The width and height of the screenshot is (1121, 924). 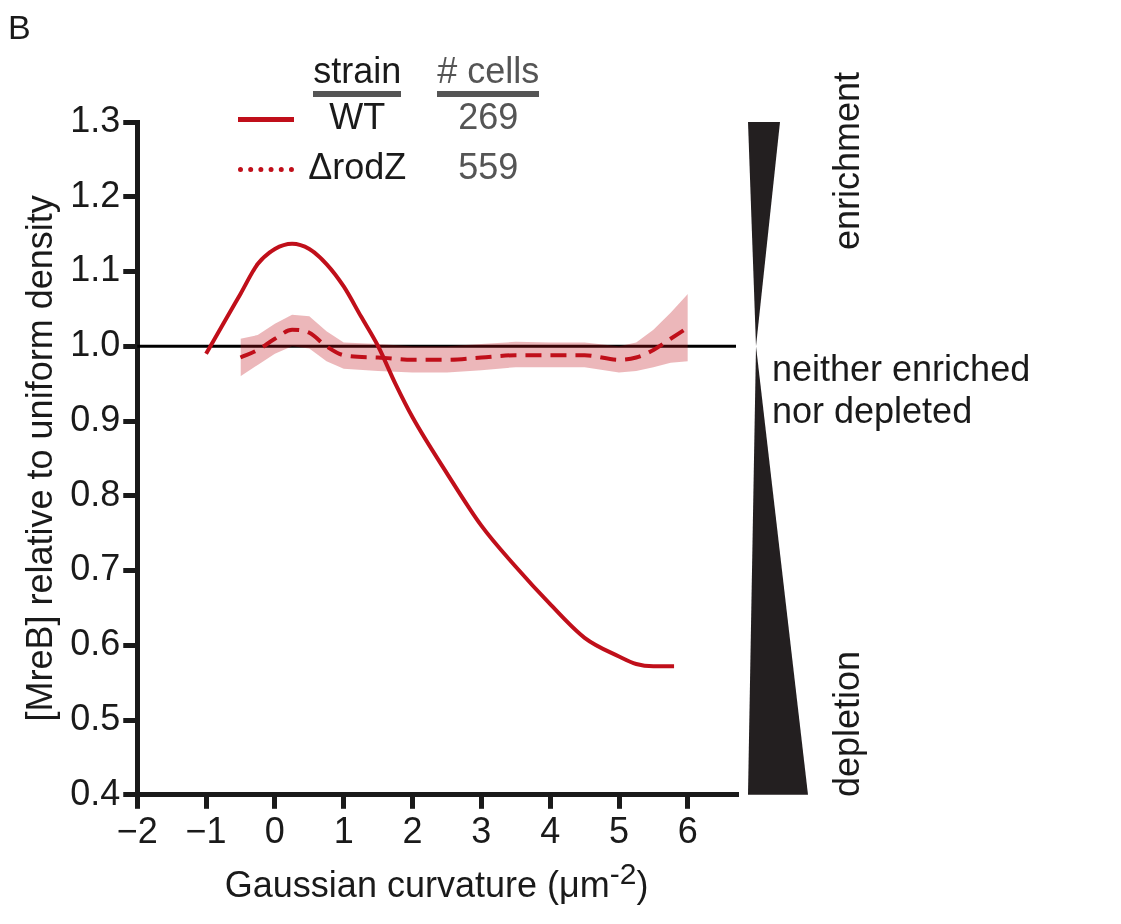 I want to click on y-tick-label: 0.6, so click(x=95, y=643).